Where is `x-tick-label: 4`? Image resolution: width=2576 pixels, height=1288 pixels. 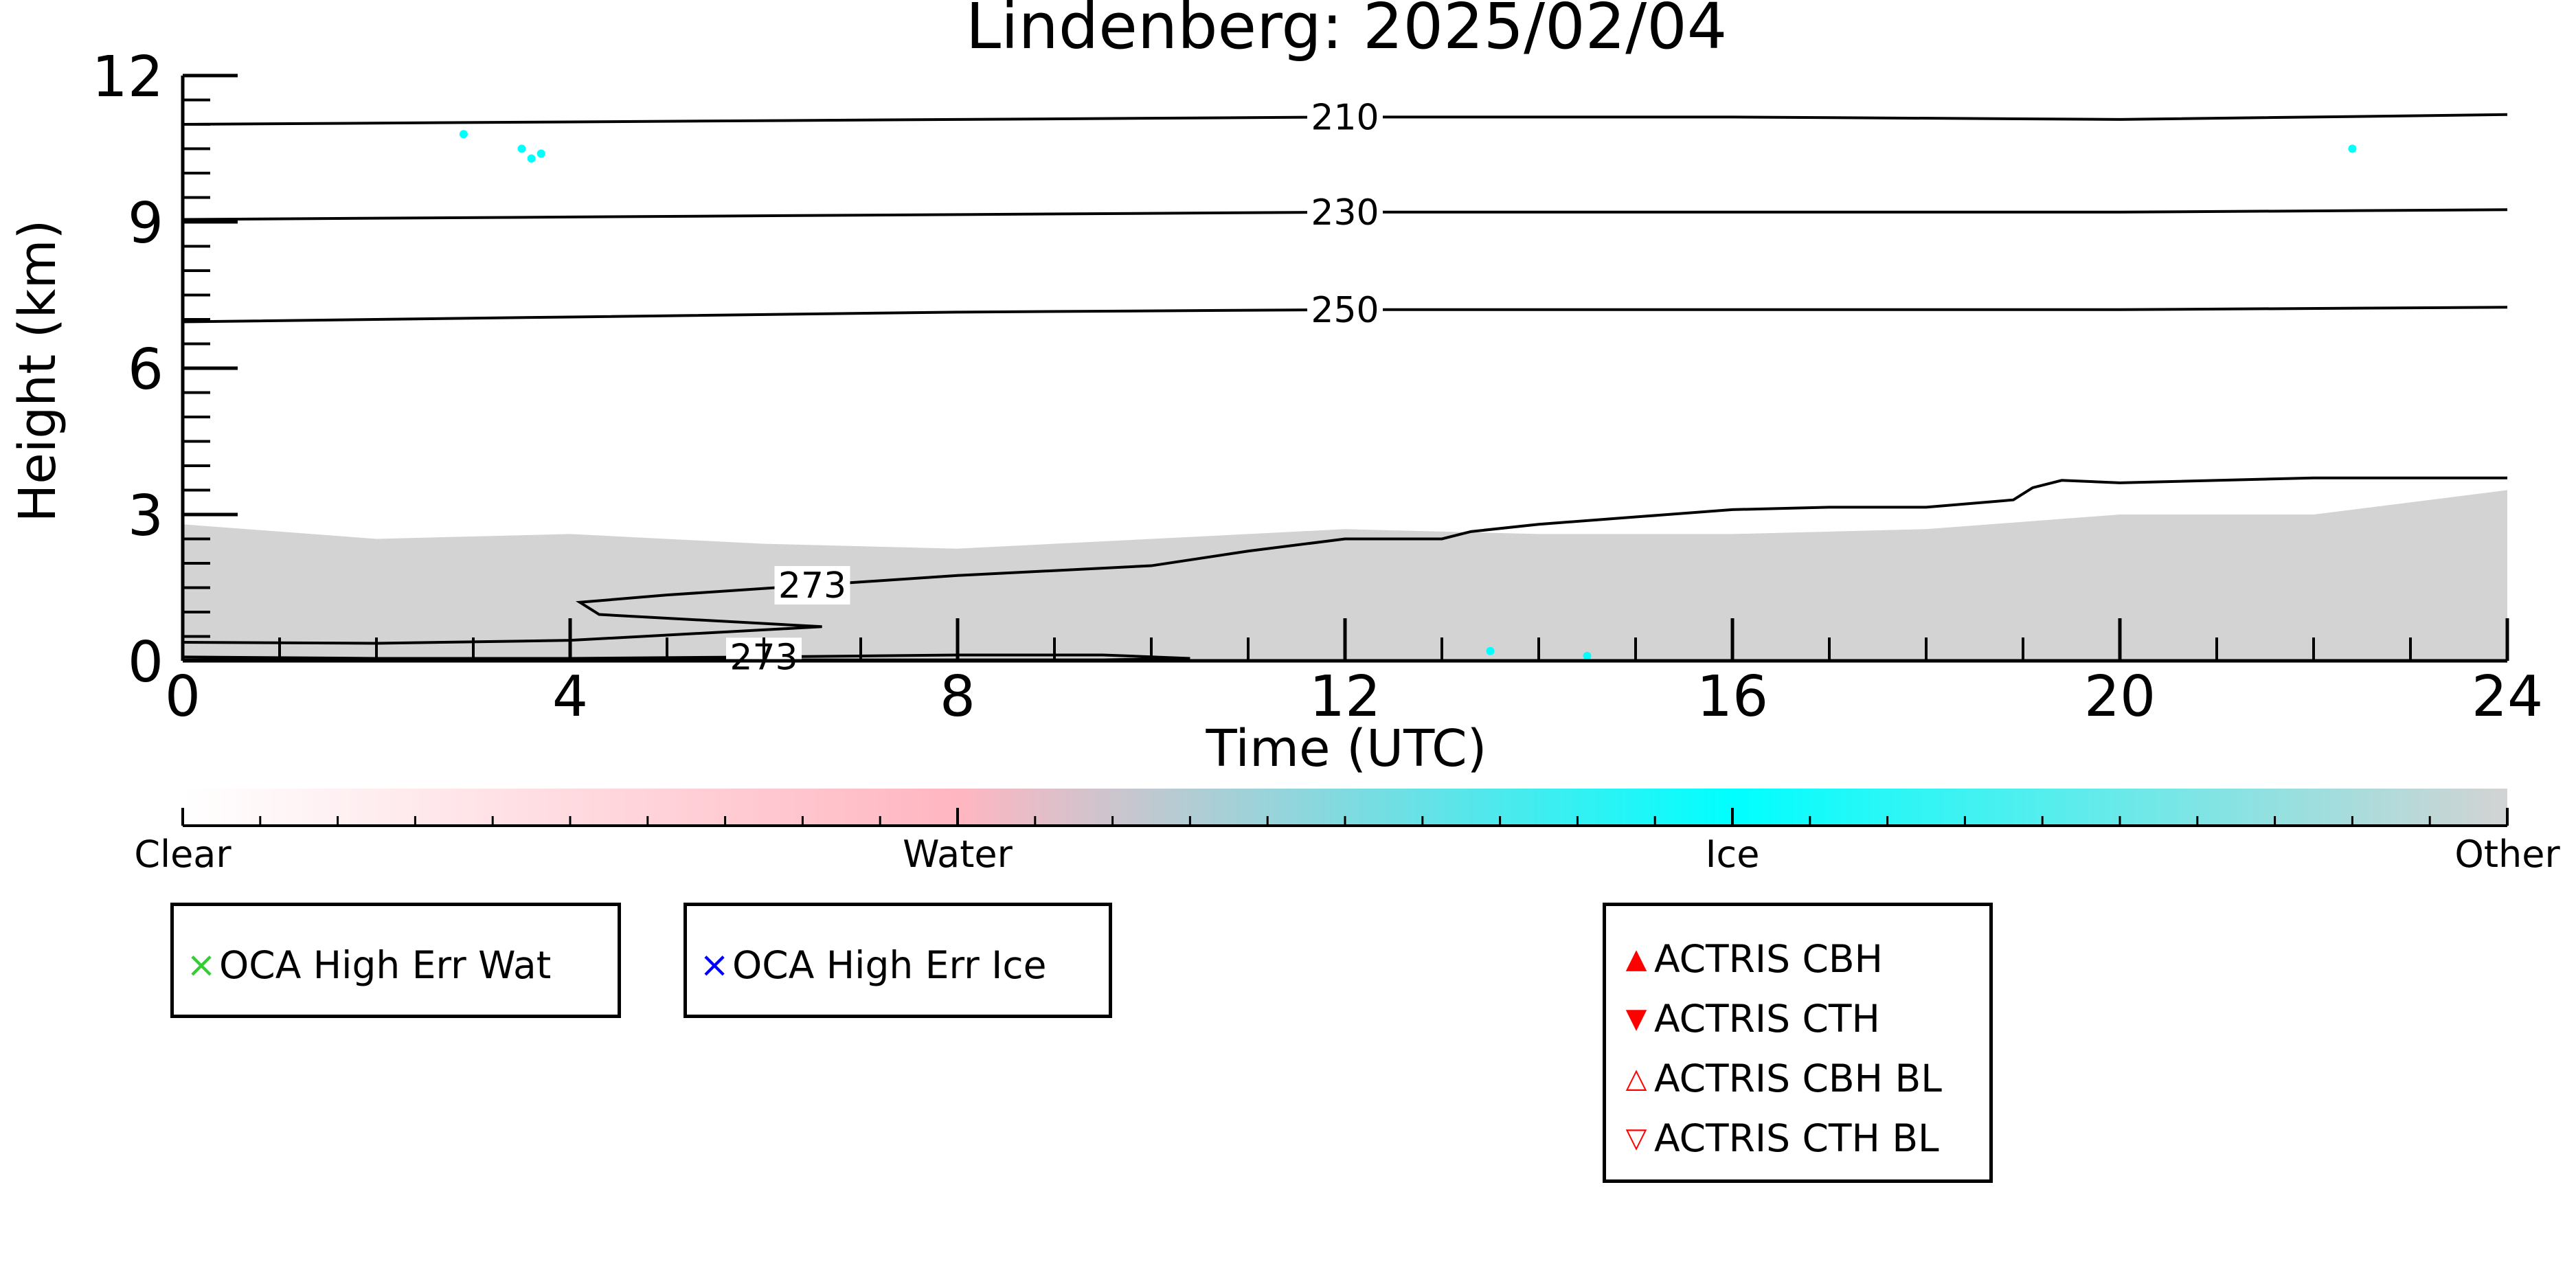 x-tick-label: 4 is located at coordinates (570, 697).